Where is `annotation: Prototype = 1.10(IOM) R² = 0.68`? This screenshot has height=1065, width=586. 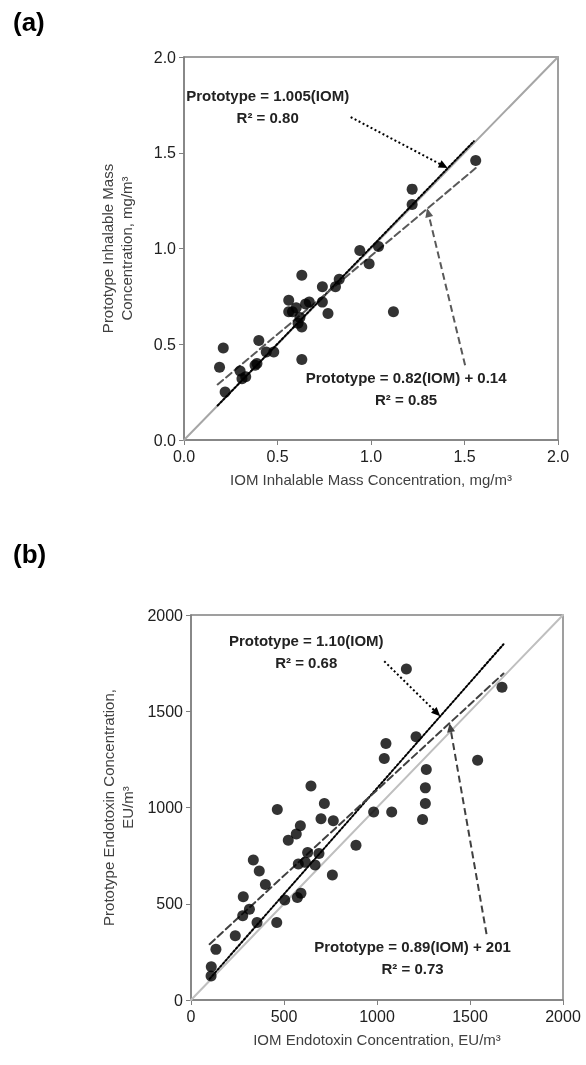 annotation: Prototype = 1.10(IOM) R² = 0.68 is located at coordinates (306, 651).